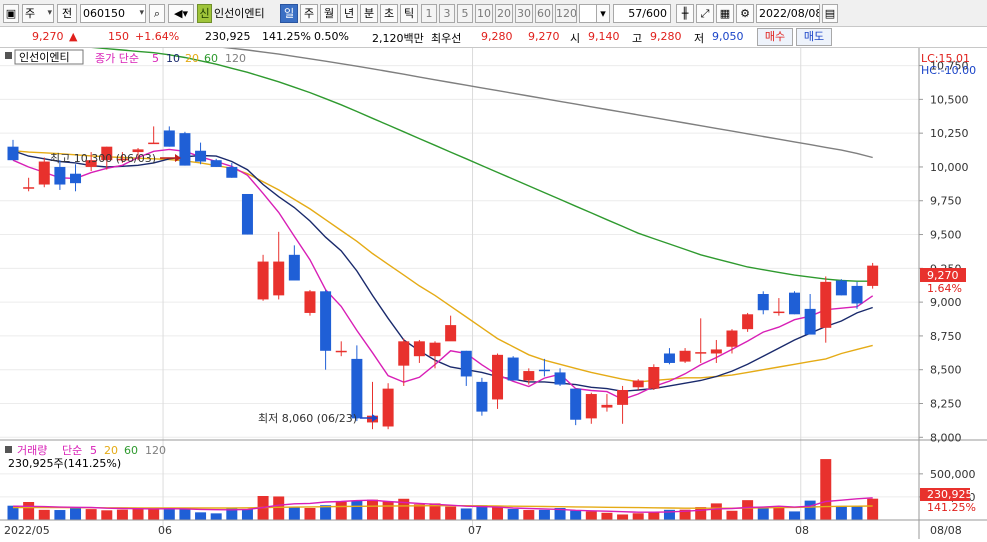  What do you see at coordinates (484, 13) in the screenshot?
I see `interval-10: 10` at bounding box center [484, 13].